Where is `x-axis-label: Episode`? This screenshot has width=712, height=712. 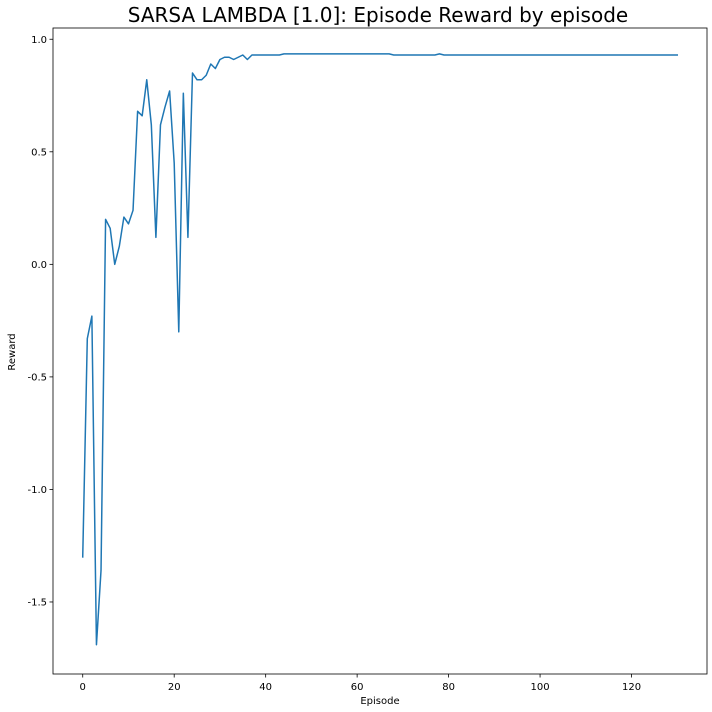
x-axis-label: Episode is located at coordinates (379, 701).